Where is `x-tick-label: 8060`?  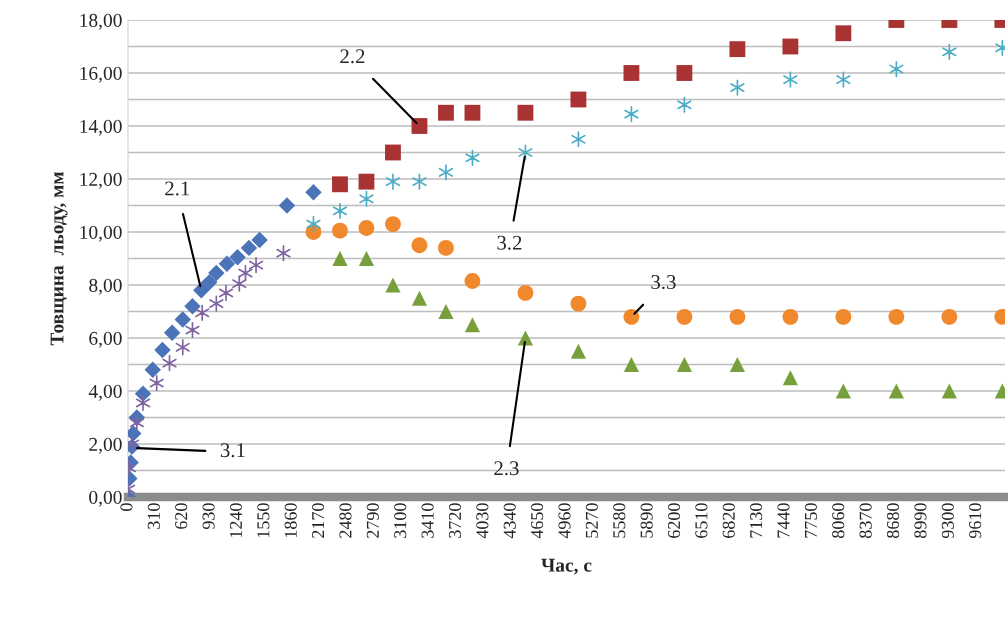 x-tick-label: 8060 is located at coordinates (838, 520).